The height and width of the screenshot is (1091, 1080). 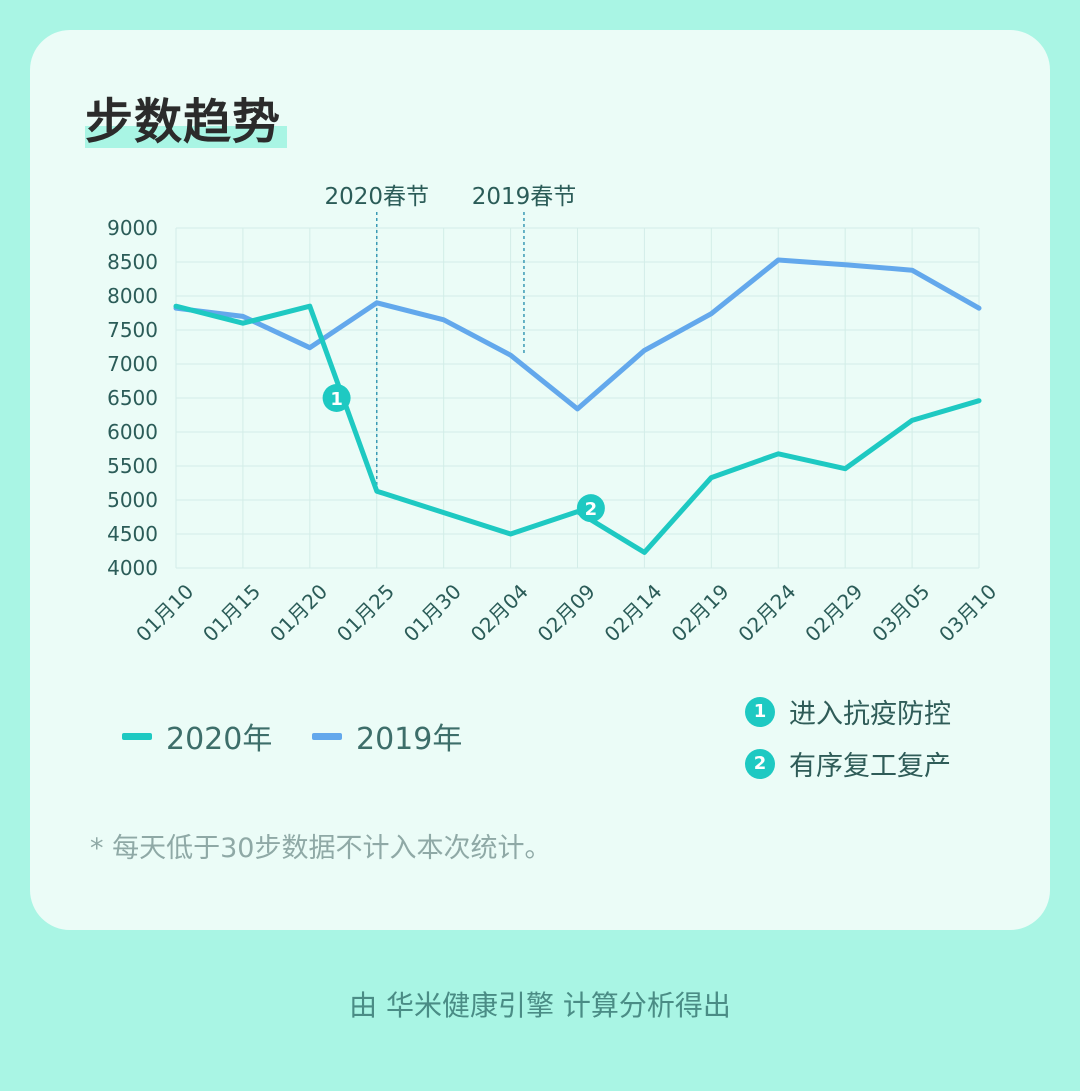 What do you see at coordinates (132, 262) in the screenshot?
I see `y-tick-label: 8500` at bounding box center [132, 262].